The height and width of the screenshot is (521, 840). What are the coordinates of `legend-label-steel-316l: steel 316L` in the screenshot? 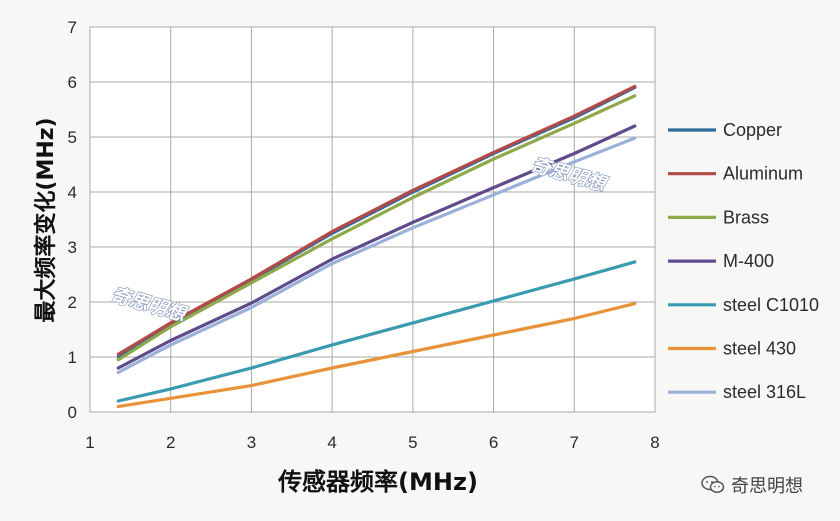 It's located at (764, 392).